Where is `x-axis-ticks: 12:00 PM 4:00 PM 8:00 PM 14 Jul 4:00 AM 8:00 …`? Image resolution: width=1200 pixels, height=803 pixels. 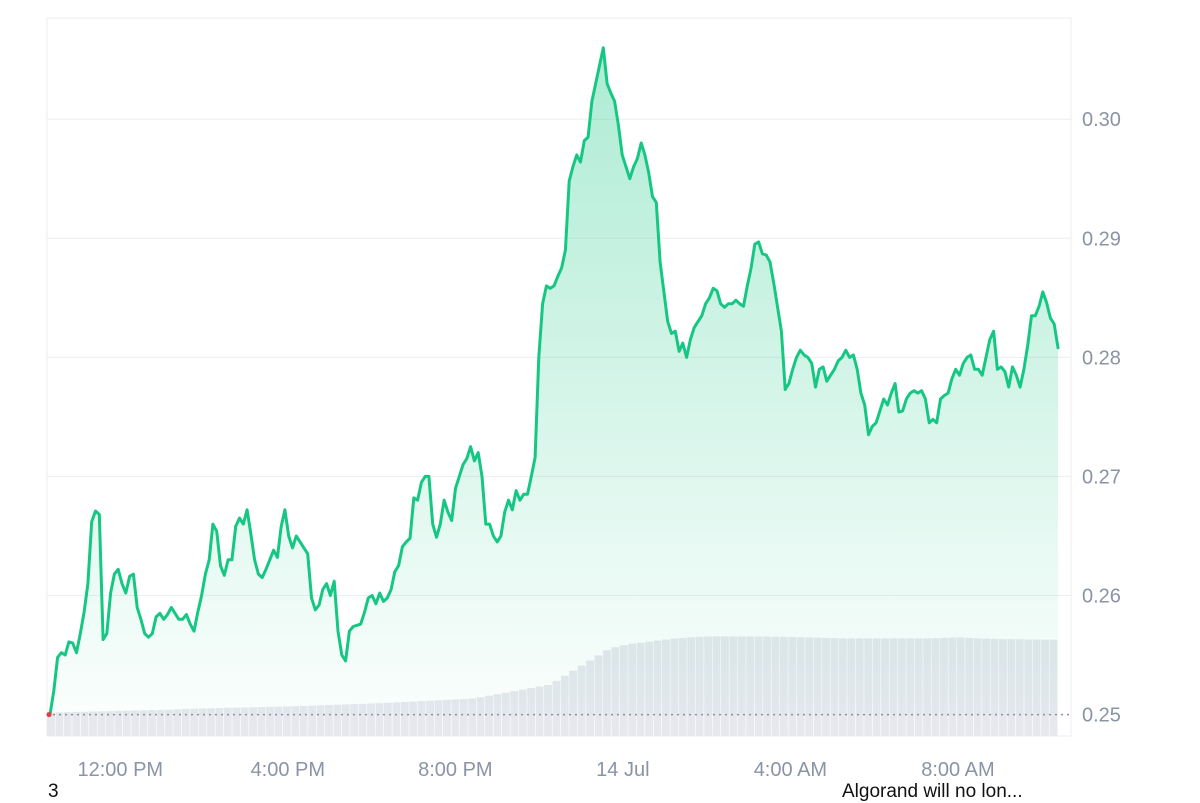 x-axis-ticks: 12:00 PM 4:00 PM 8:00 PM 14 Jul 4:00 AM 8:00 … is located at coordinates (535, 770).